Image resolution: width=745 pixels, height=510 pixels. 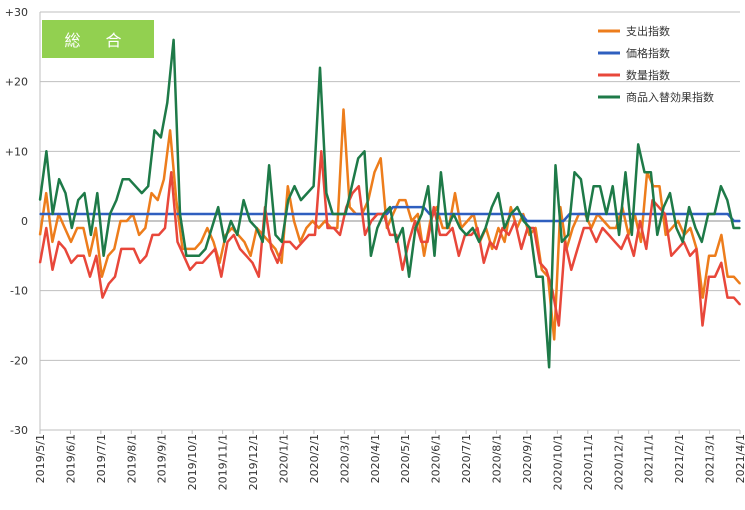 What do you see at coordinates (283, 458) in the screenshot?
I see `x-tick-label: 2020/1/1` at bounding box center [283, 458].